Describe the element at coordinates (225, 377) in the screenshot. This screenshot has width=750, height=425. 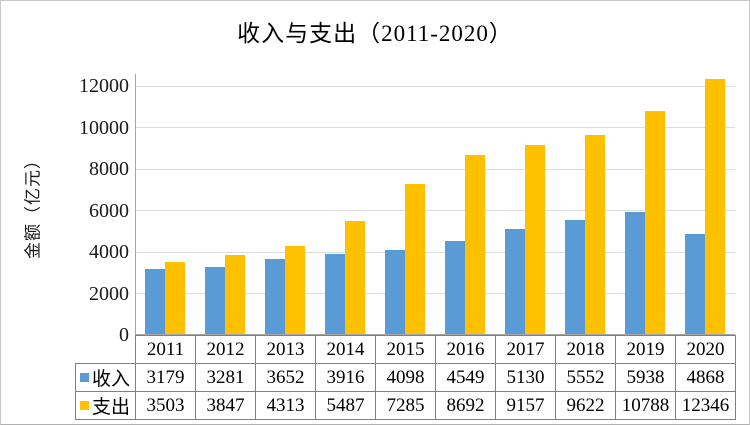
I see `table-value-cell: 3281` at that location.